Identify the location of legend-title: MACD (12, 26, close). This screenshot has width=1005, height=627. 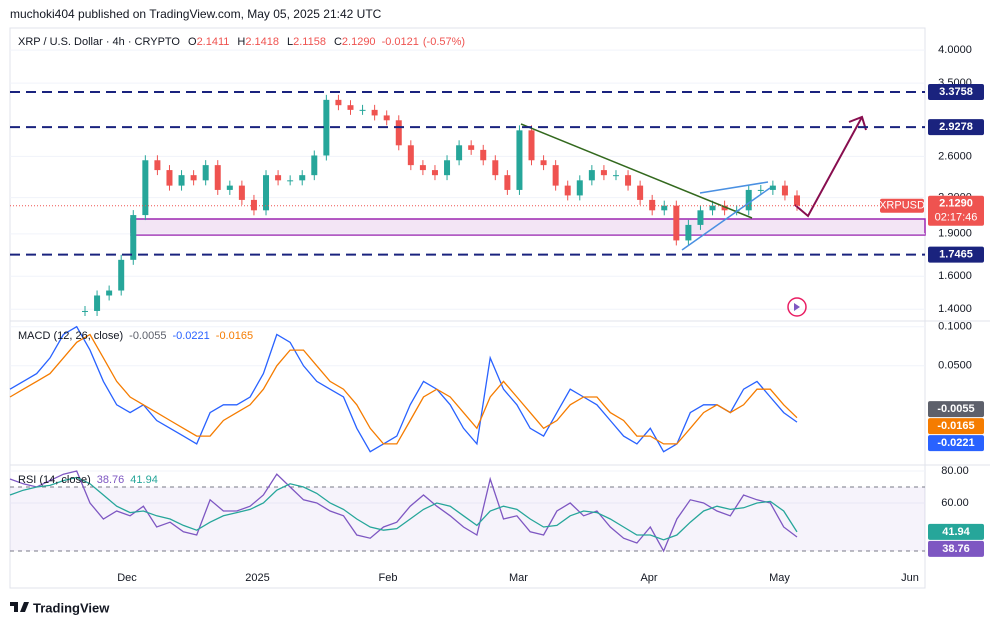
(70, 336).